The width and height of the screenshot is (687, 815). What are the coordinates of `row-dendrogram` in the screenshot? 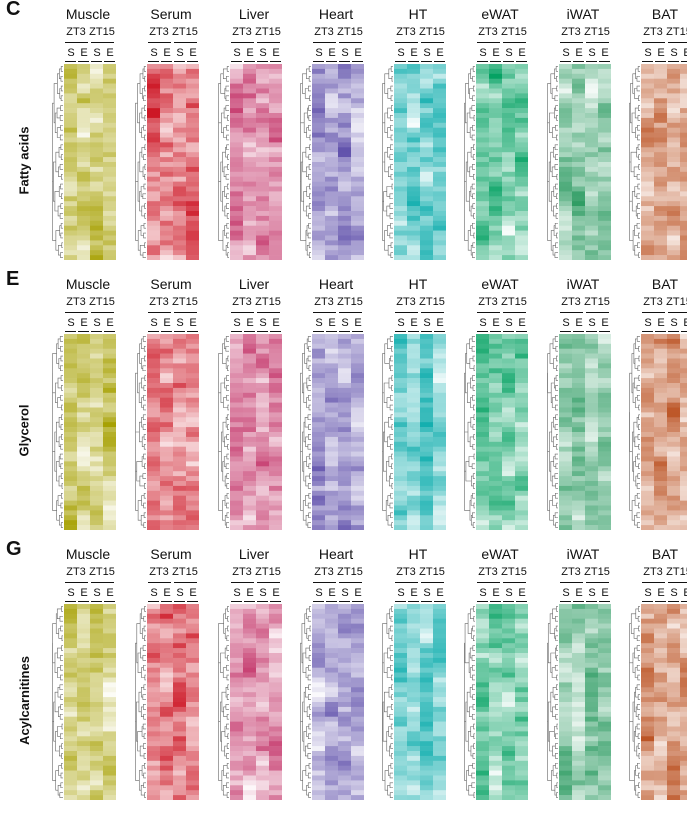 It's located at (223, 432).